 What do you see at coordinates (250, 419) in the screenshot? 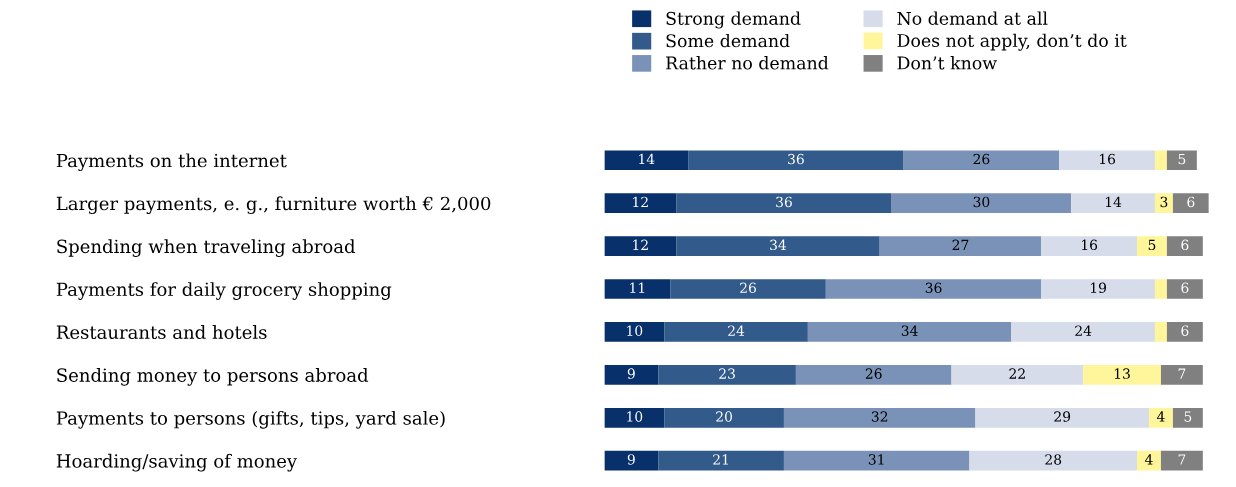
I see `y-tick-label: Payments to persons (gifts, tips, yard sale)` at bounding box center [250, 419].